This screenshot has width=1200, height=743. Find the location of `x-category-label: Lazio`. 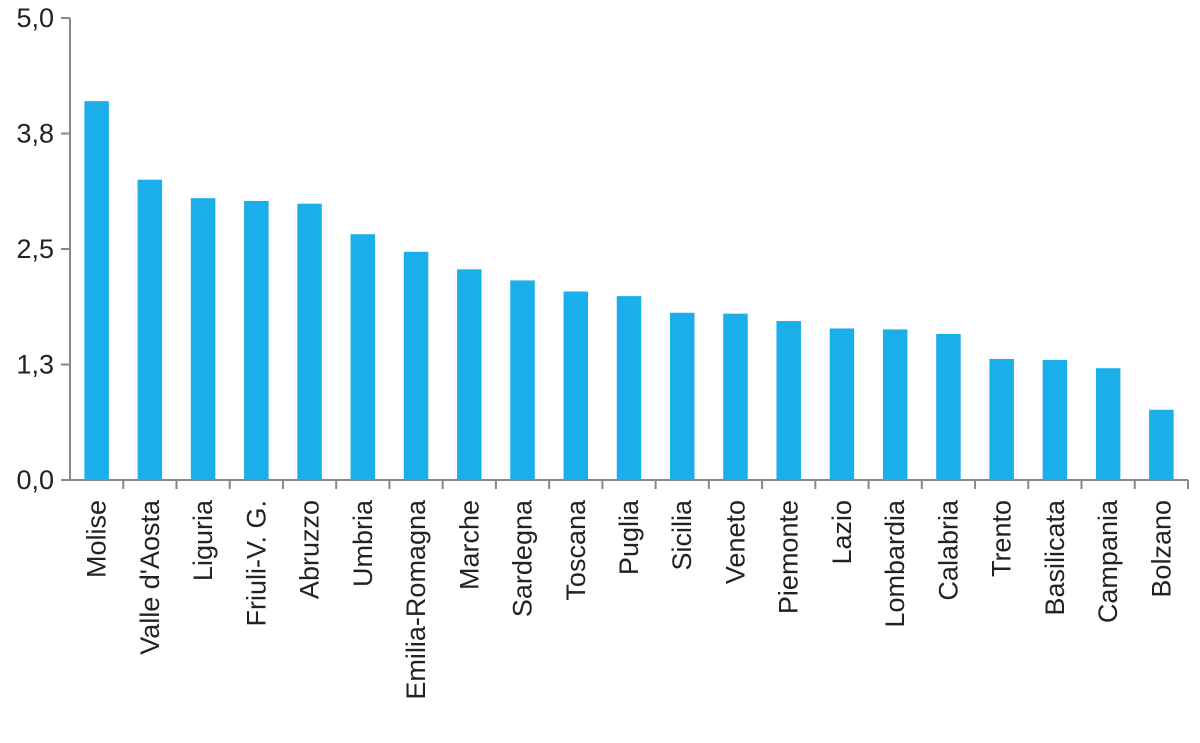

x-category-label: Lazio is located at coordinates (842, 532).